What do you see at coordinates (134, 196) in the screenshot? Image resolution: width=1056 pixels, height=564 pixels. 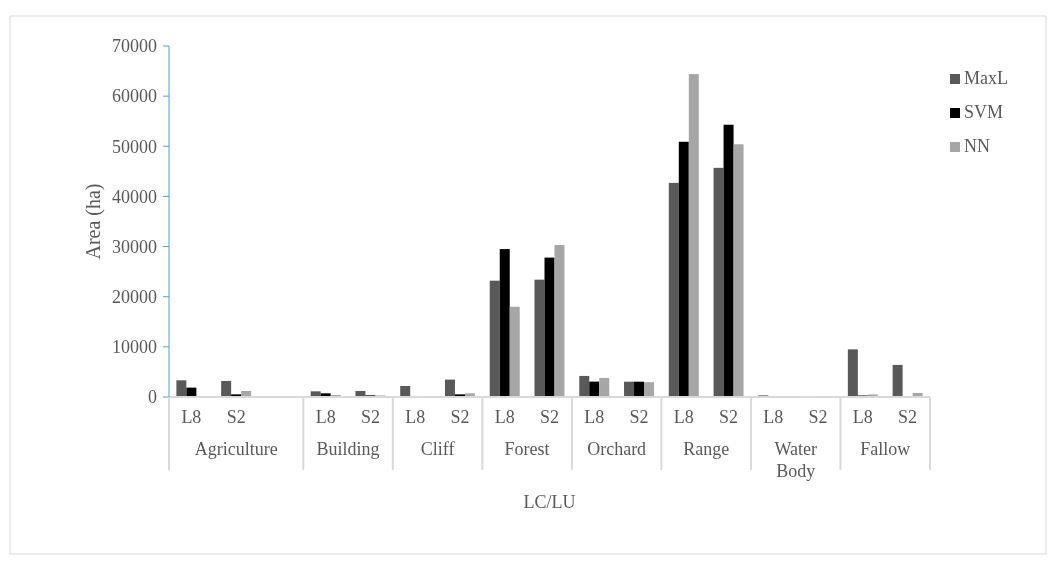 I see `y-tick-label: 40000` at bounding box center [134, 196].